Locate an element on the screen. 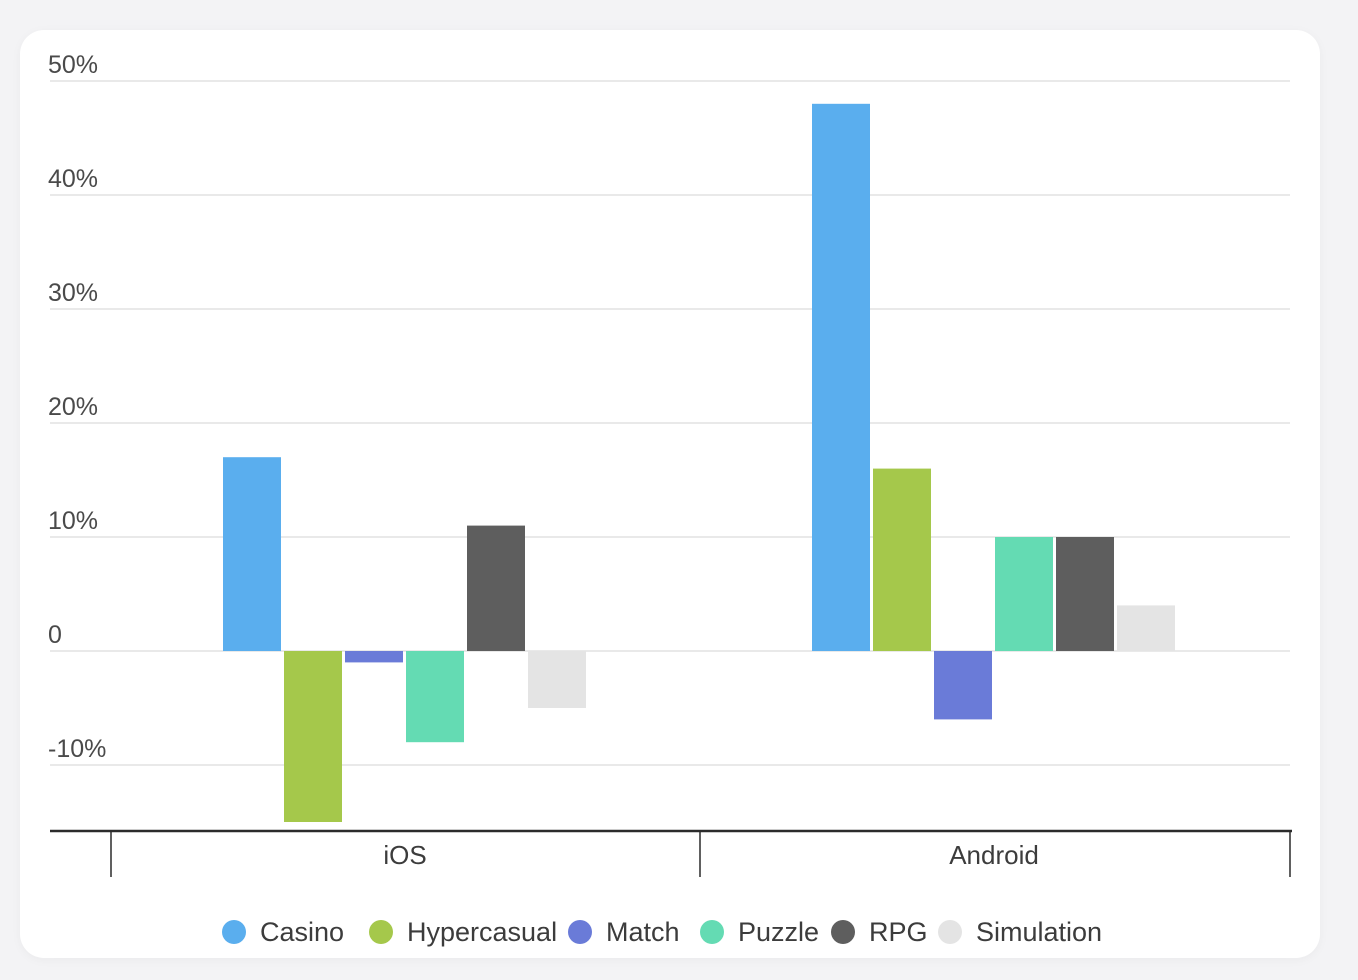 This screenshot has height=980, width=1358. y-tick-label: 30% is located at coordinates (73, 293).